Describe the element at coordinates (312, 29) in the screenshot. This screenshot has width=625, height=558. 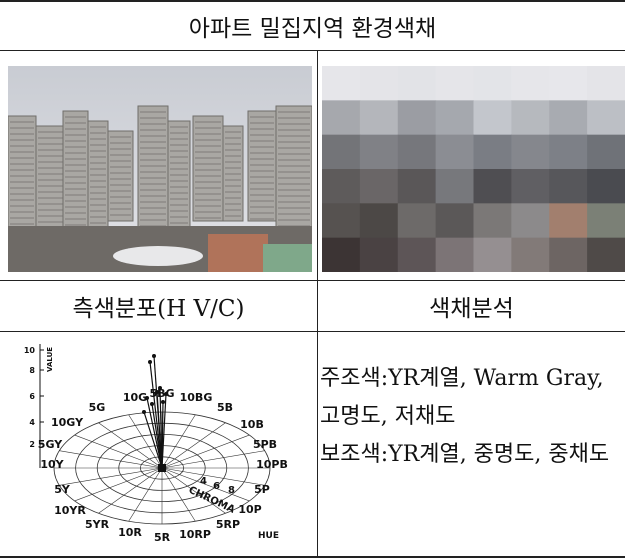
I see `title: 아파트 밀집지역 환경색채` at that location.